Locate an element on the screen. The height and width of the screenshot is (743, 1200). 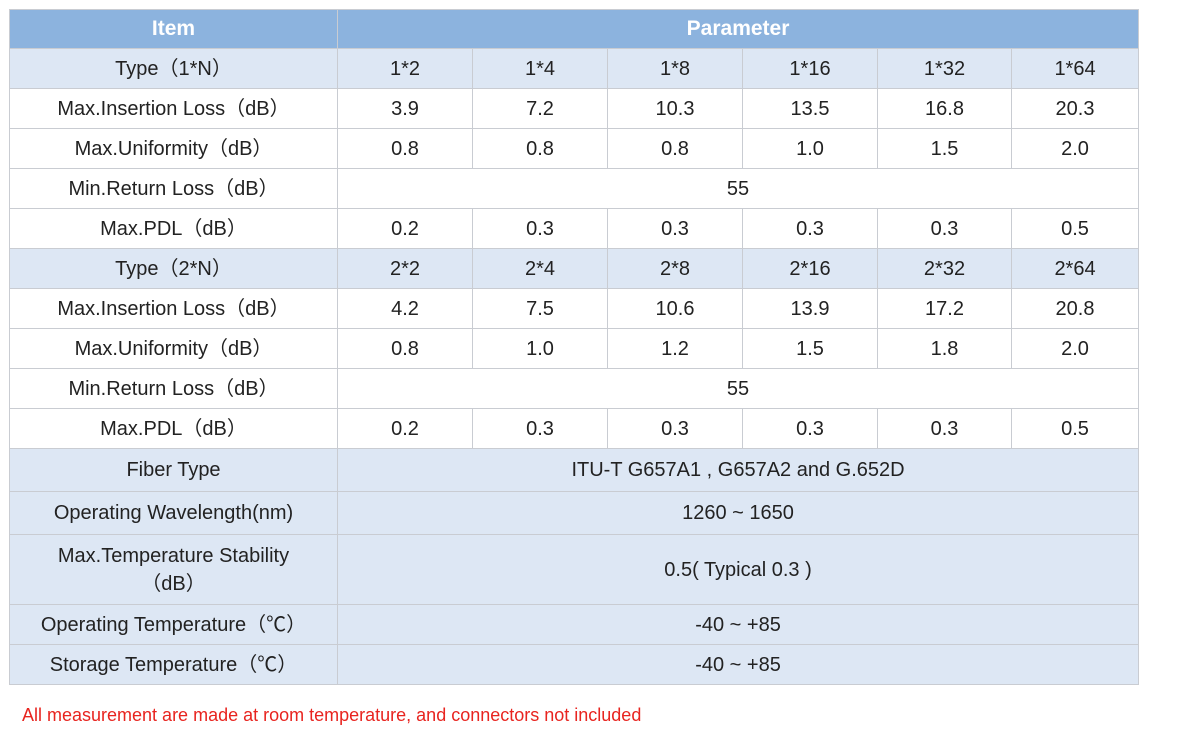
table-row: Operating Wavelength(nm) 1260 ~ 1650 is located at coordinates (574, 513).